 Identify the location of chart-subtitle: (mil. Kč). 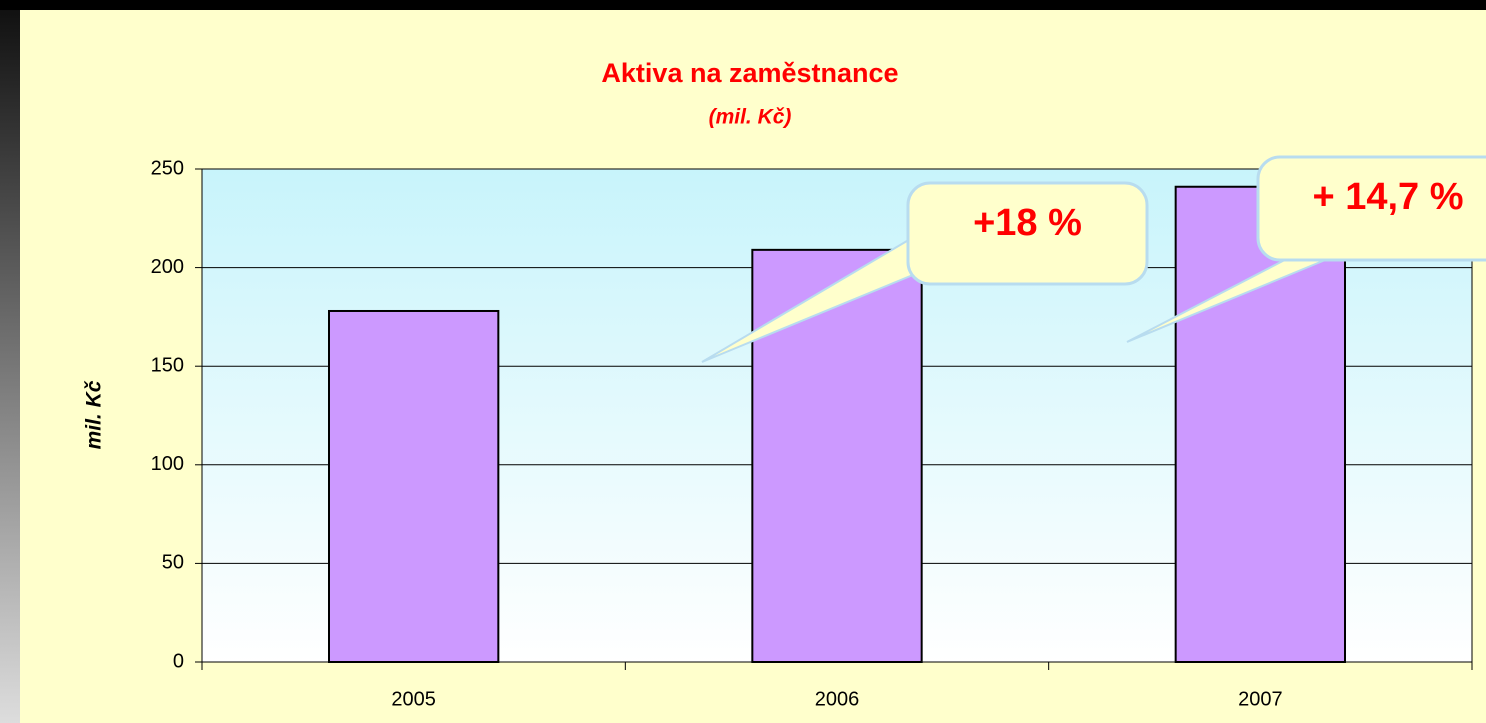
(750, 117).